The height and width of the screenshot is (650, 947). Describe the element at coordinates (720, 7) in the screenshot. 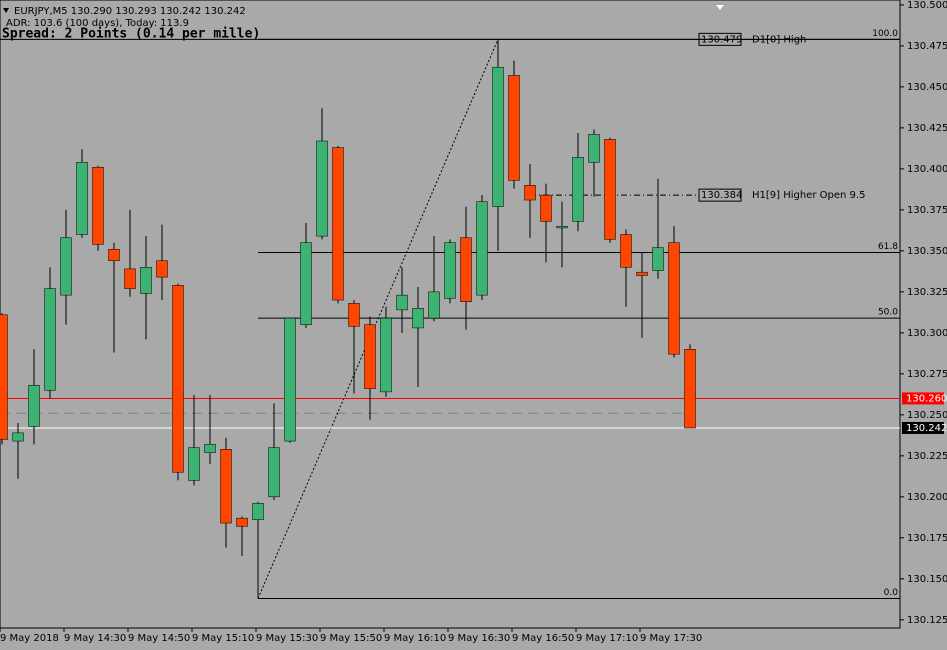

I see `scroll-marker` at that location.